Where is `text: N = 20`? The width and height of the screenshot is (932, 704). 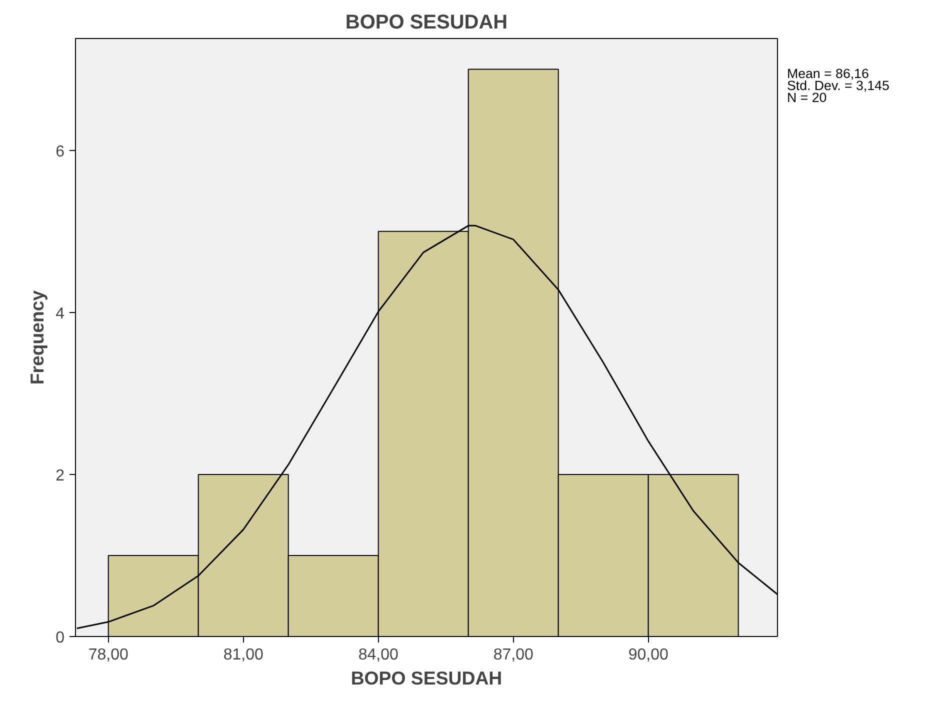
text: N = 20 is located at coordinates (807, 97).